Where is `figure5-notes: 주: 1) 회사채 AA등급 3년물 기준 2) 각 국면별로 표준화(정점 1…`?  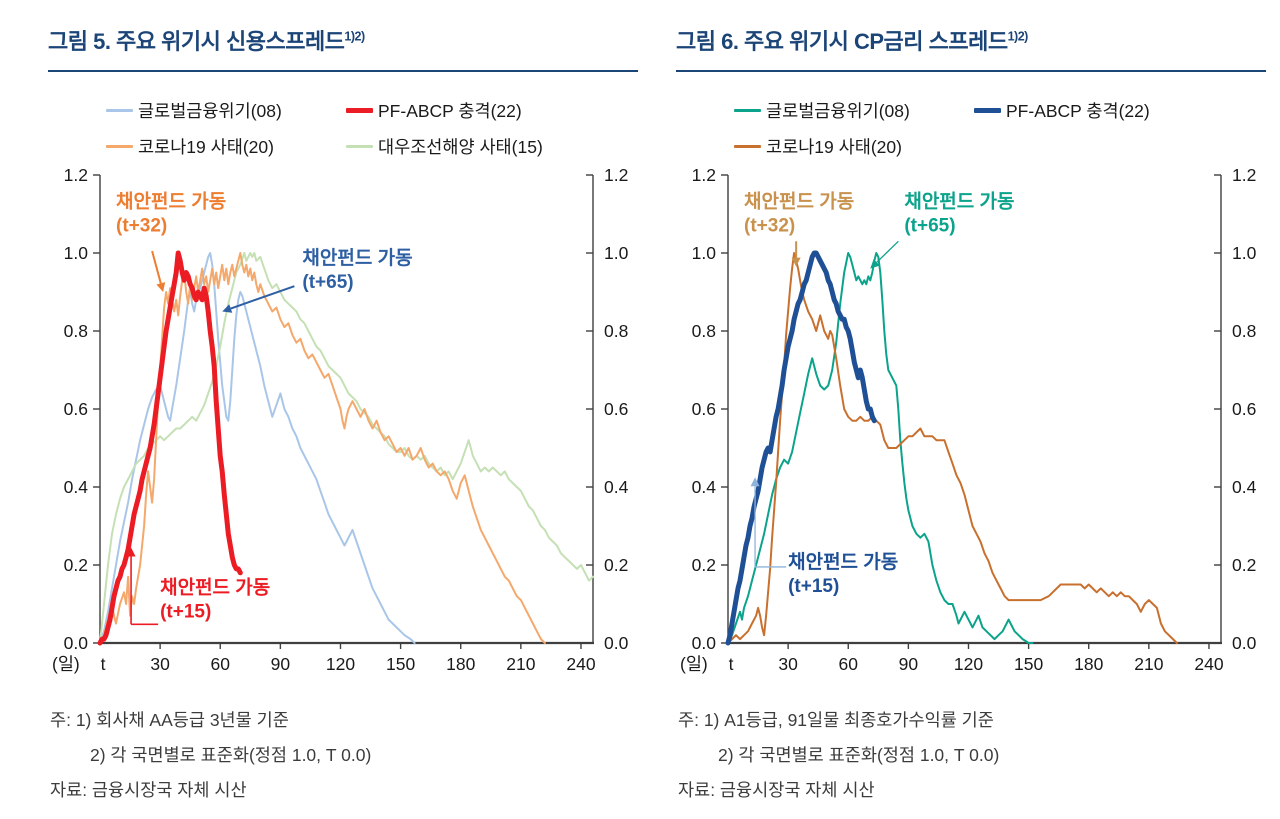
figure5-notes: 주: 1) 회사채 AA등급 3년물 기준 2) 각 국면별로 표준화(정점 1… is located at coordinates (210, 755).